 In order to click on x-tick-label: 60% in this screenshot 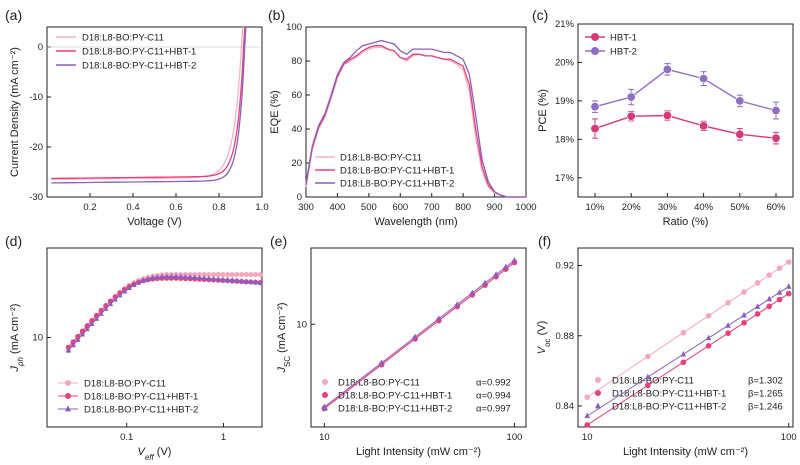, I will do `click(776, 207)`.